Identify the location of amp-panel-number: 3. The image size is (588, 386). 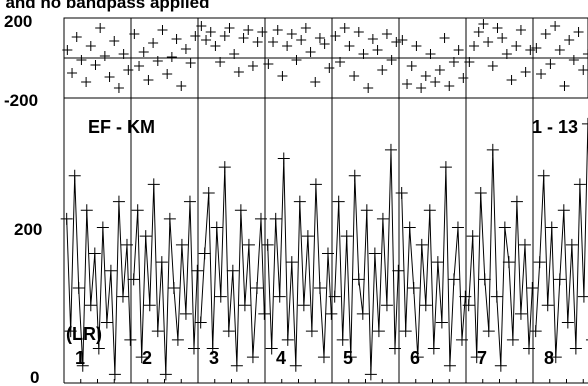
(214, 358).